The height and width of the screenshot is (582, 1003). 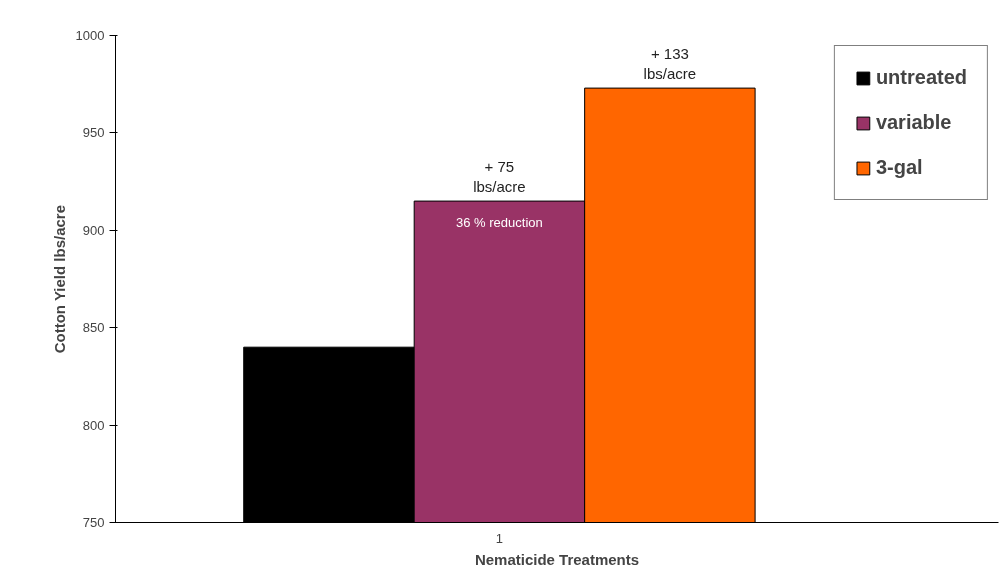 What do you see at coordinates (921, 77) in the screenshot?
I see `legend-label: untreated` at bounding box center [921, 77].